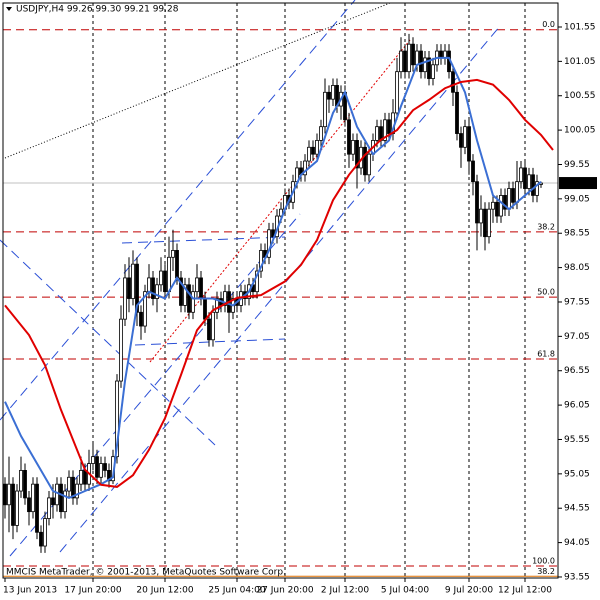  I want to click on current-price-box, so click(578, 183).